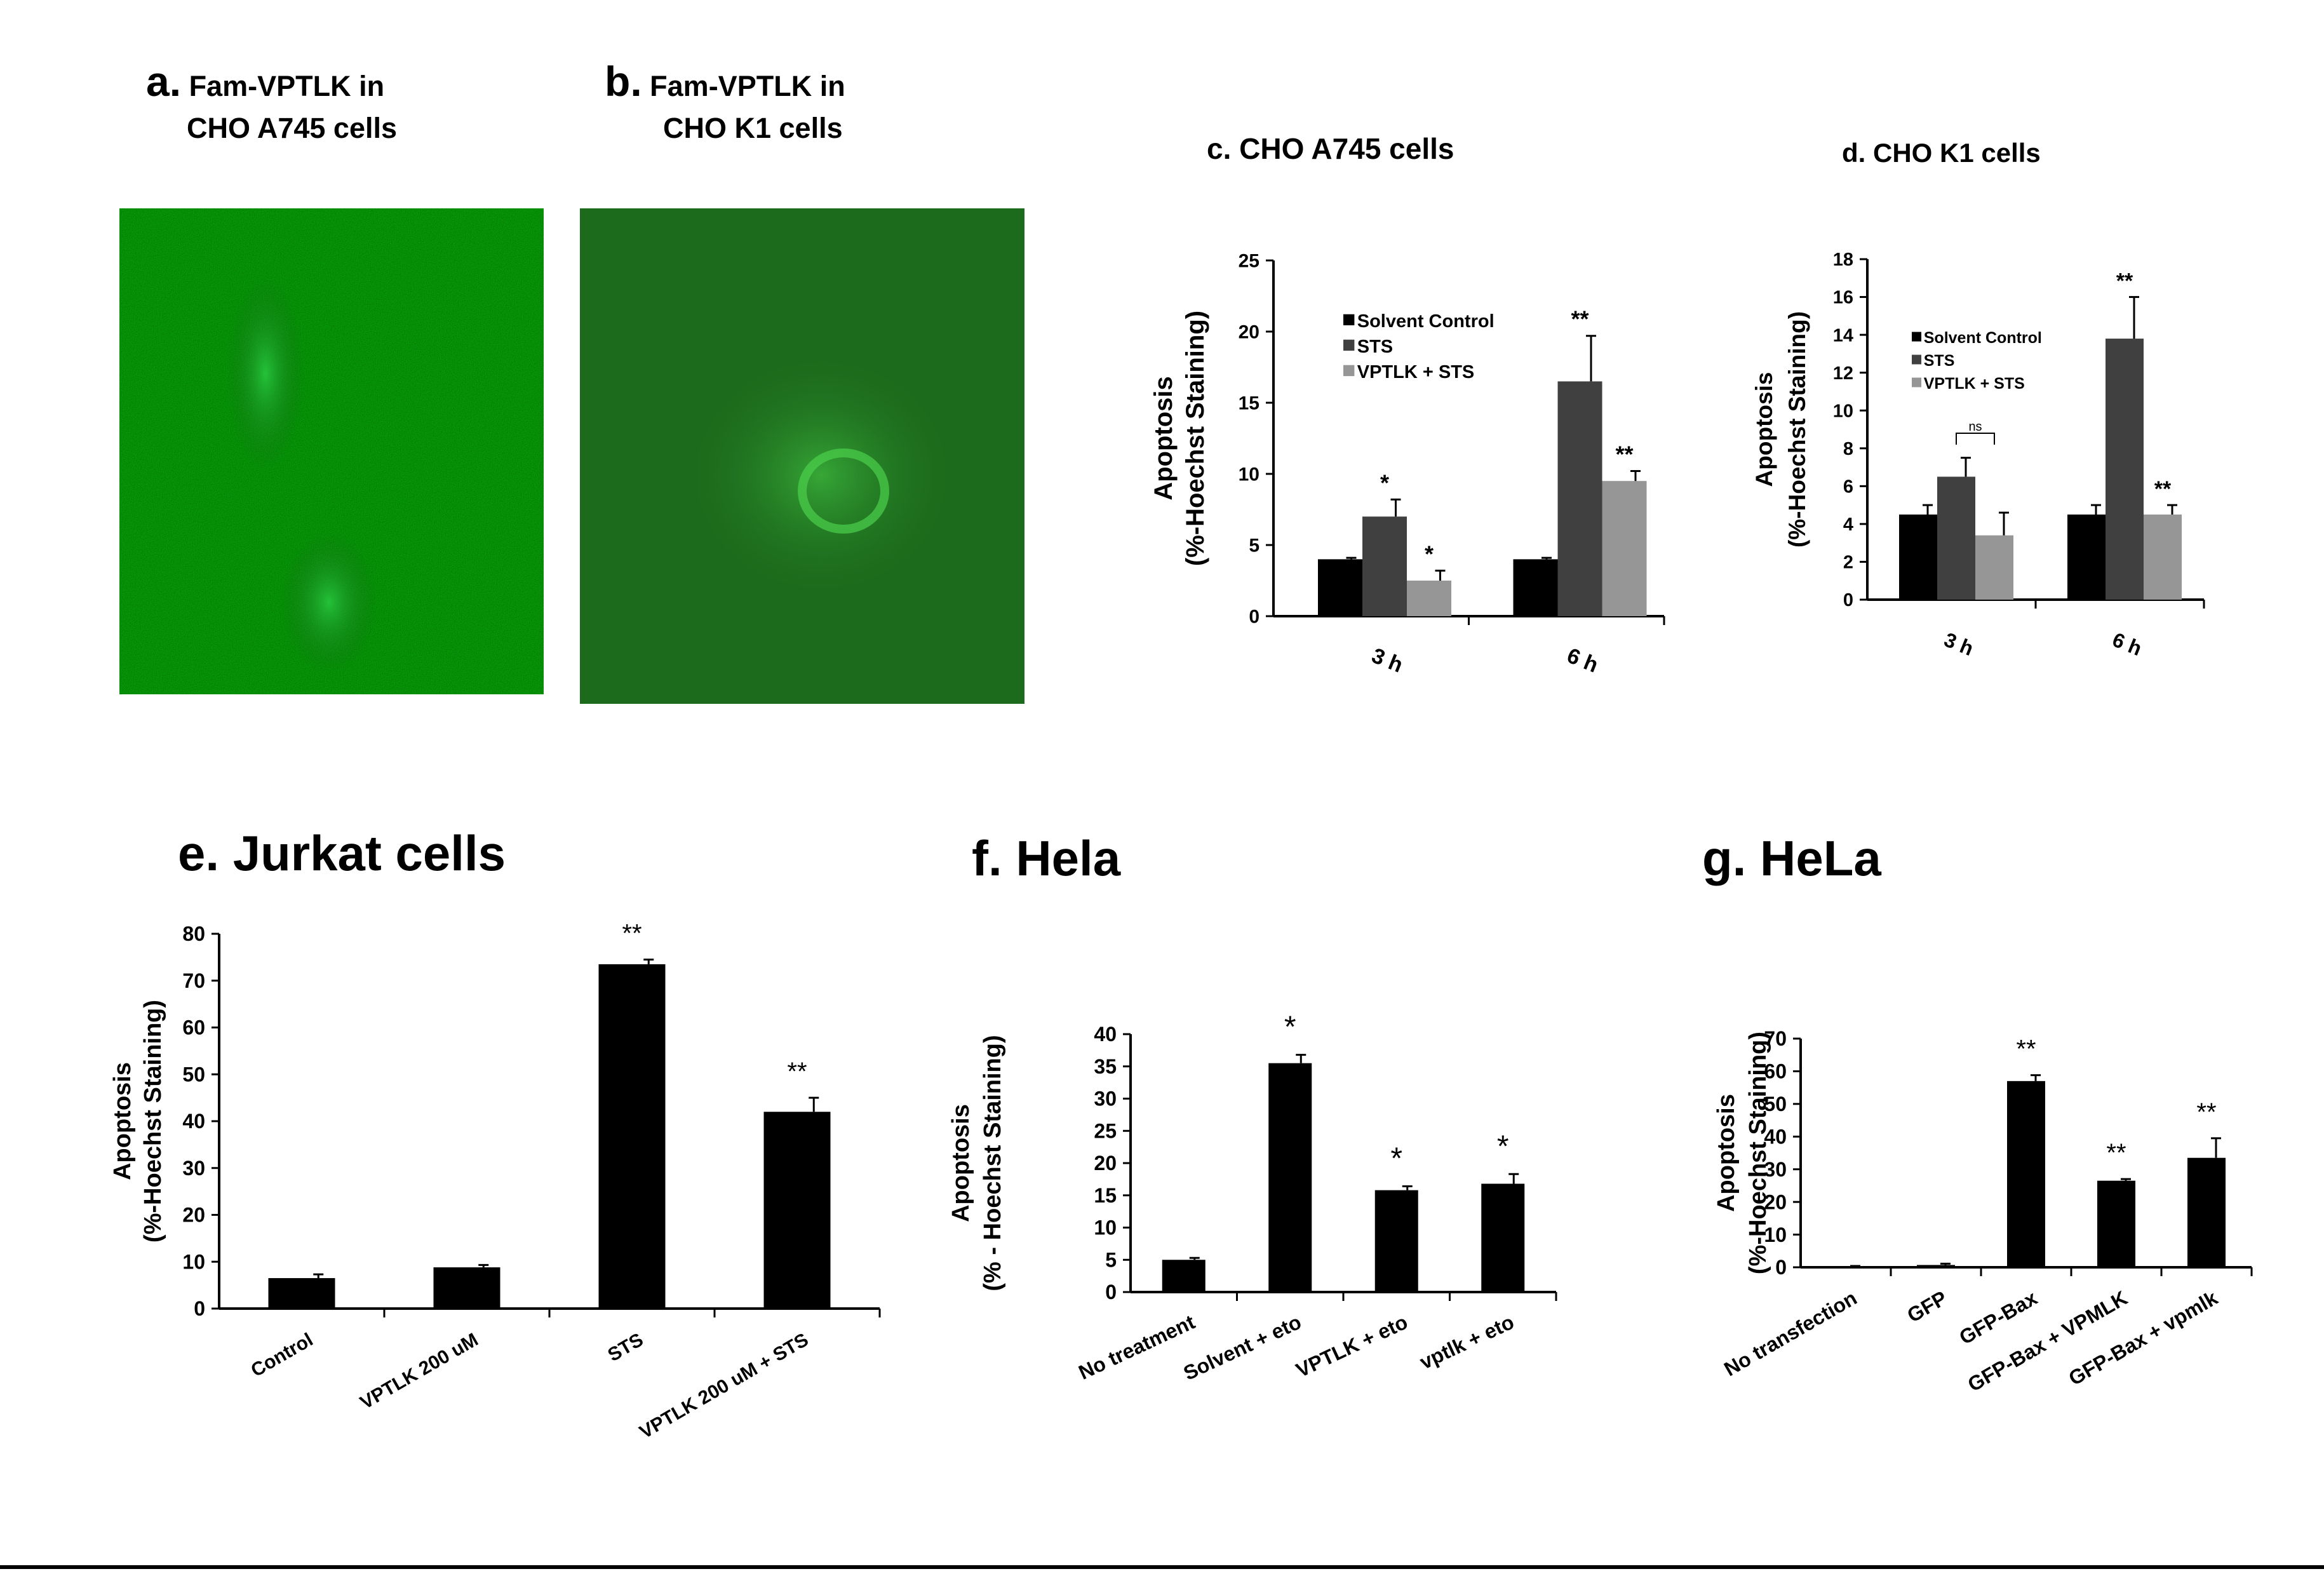 Image resolution: width=2324 pixels, height=1576 pixels. I want to click on x-category-label: GFP-Bax + VPMLK, so click(2048, 1341).